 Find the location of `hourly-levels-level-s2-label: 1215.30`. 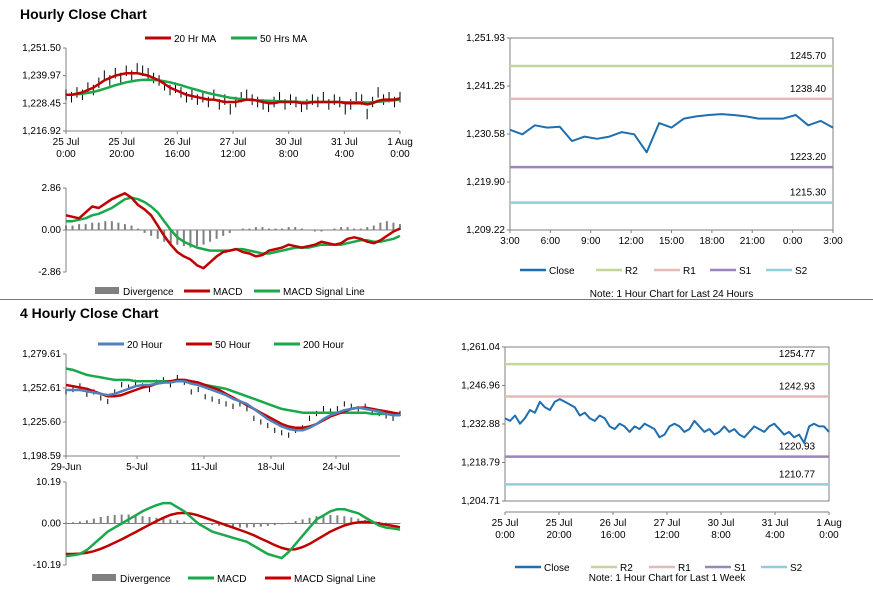

hourly-levels-level-s2-label: 1215.30 is located at coordinates (808, 193).